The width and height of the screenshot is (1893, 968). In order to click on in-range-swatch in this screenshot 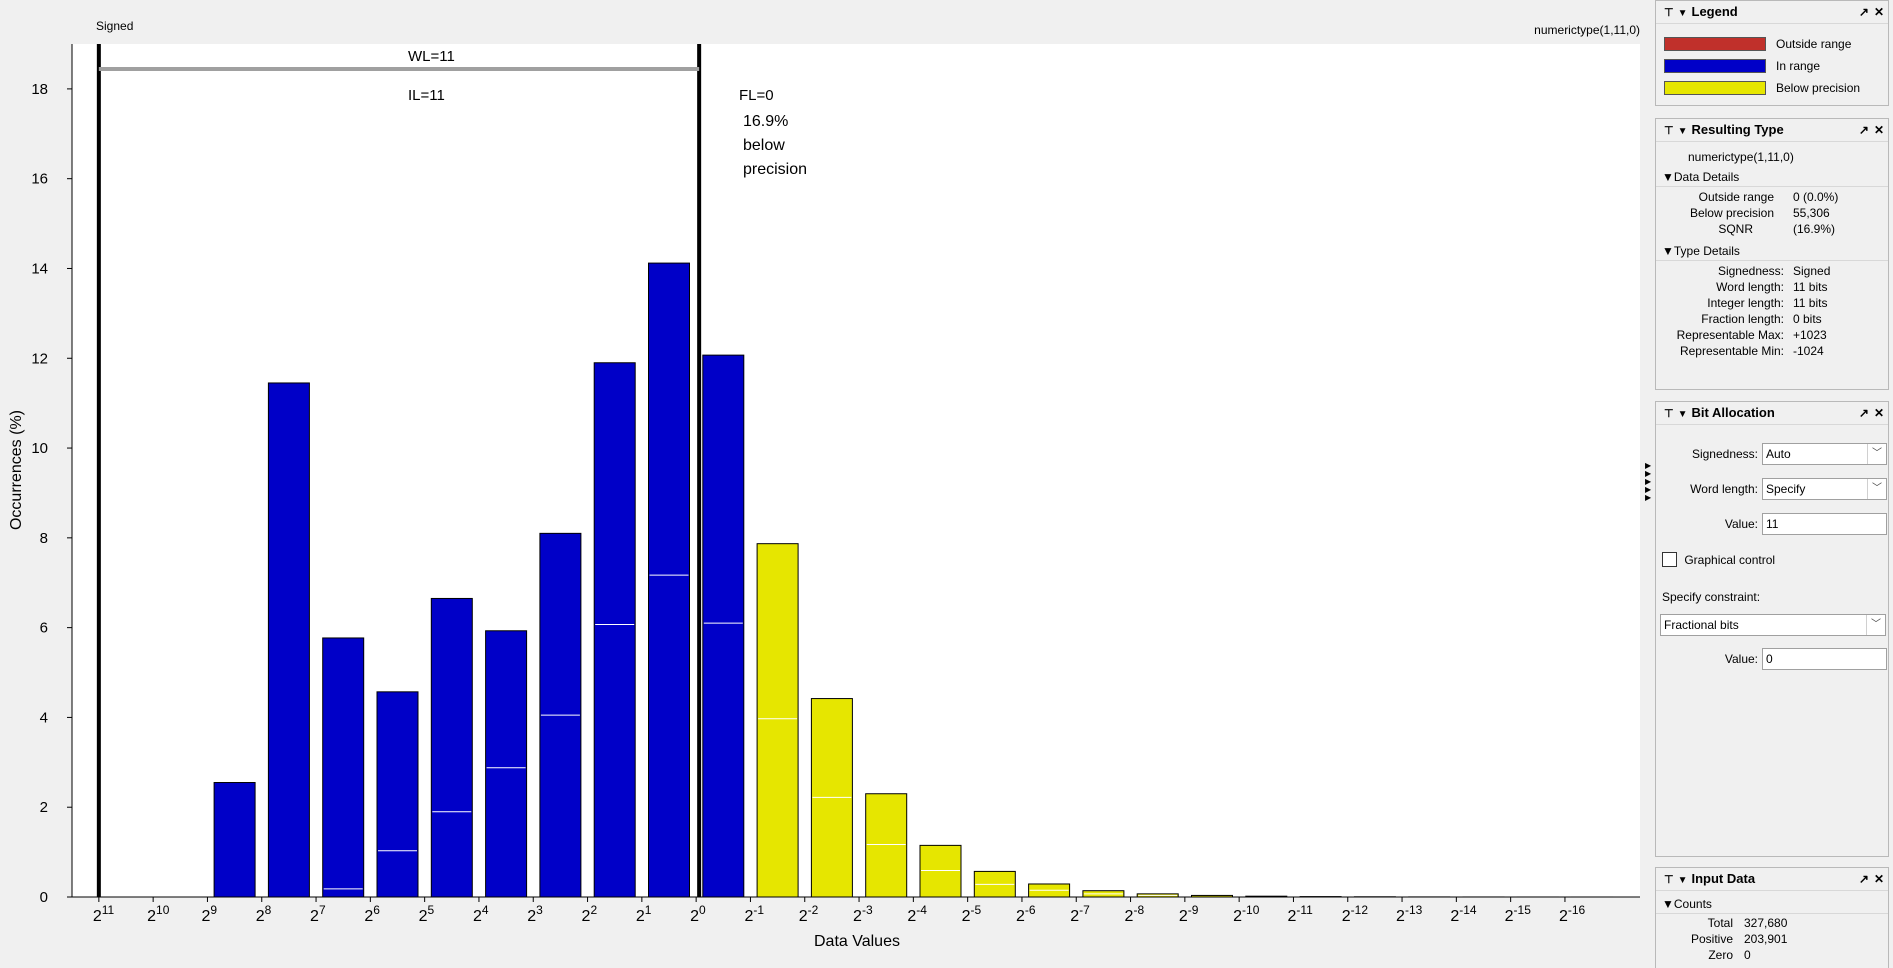, I will do `click(1715, 66)`.